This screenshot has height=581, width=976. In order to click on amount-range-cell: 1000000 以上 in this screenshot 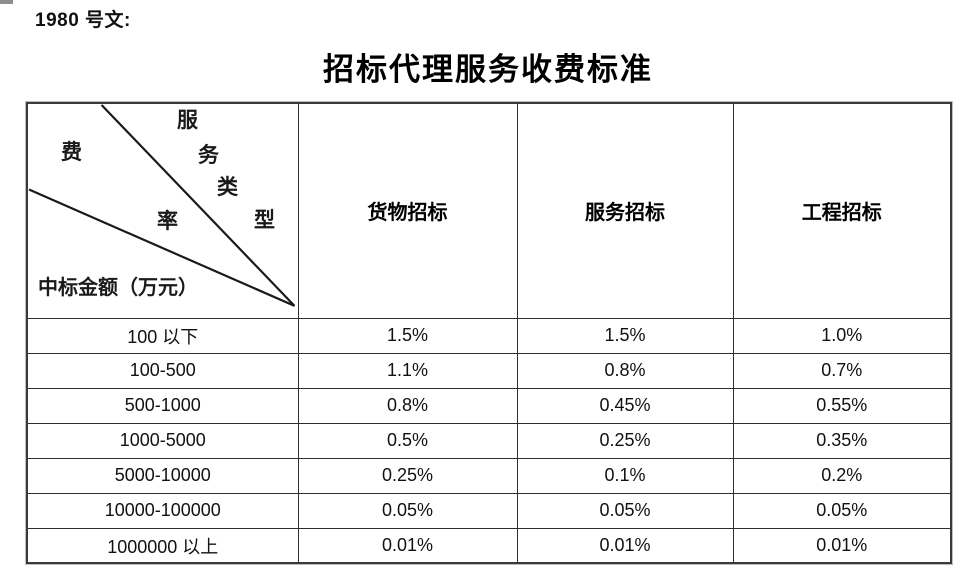, I will do `click(162, 545)`.